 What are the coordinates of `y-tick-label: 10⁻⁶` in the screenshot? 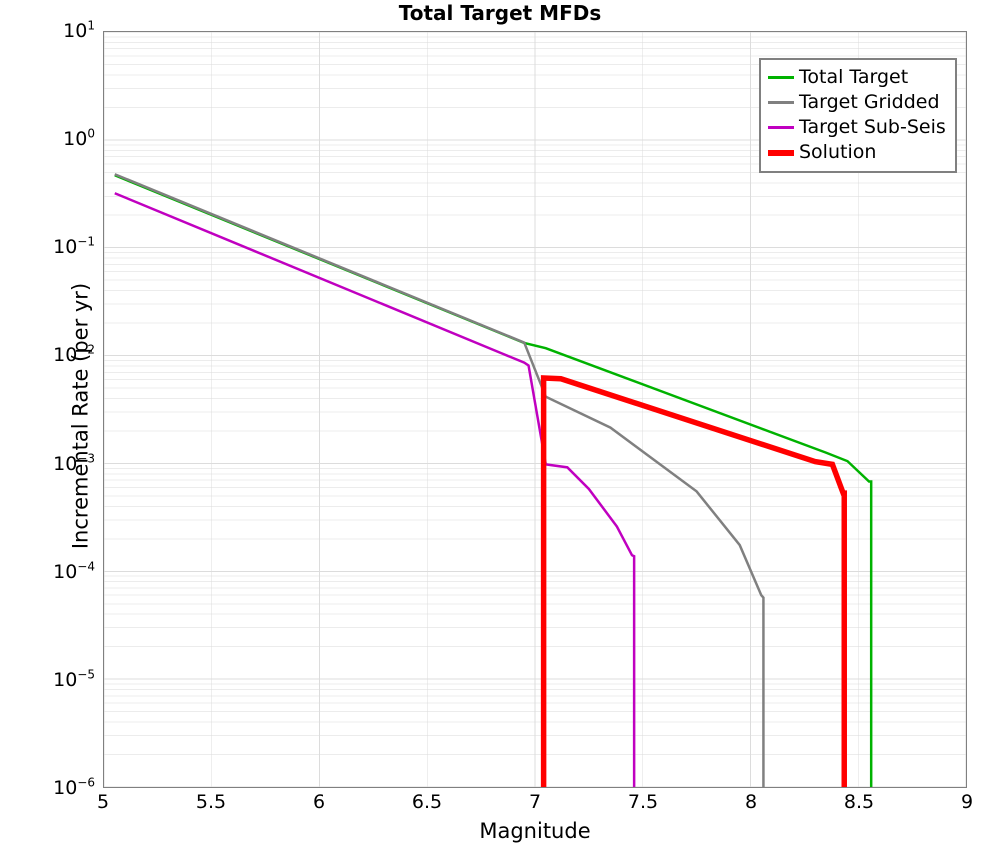 It's located at (74, 787).